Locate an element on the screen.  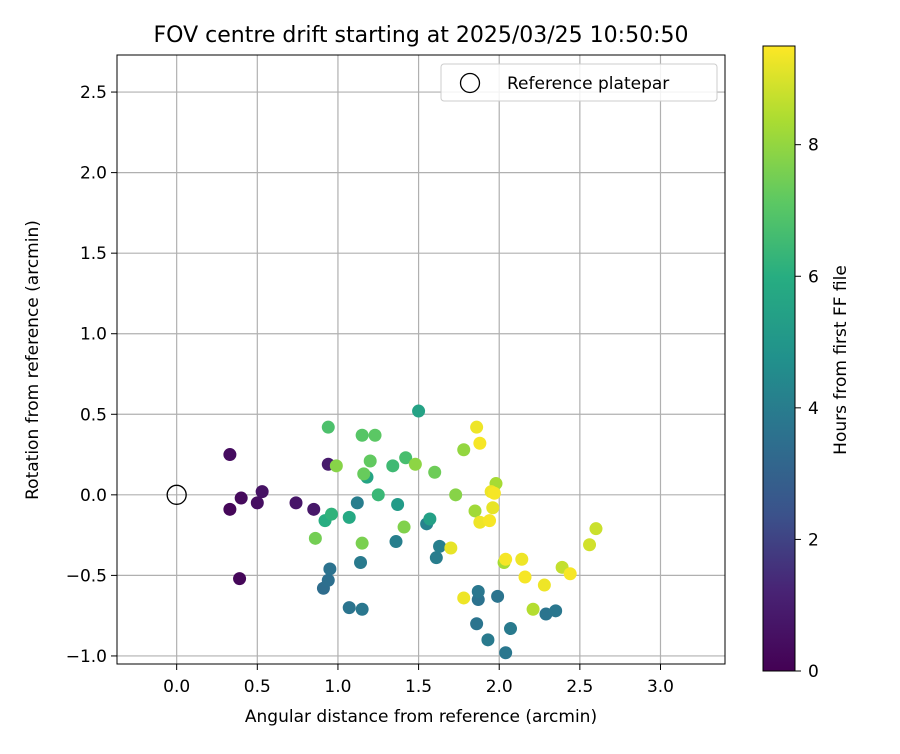
legend-label: Reference platepar is located at coordinates (588, 84).